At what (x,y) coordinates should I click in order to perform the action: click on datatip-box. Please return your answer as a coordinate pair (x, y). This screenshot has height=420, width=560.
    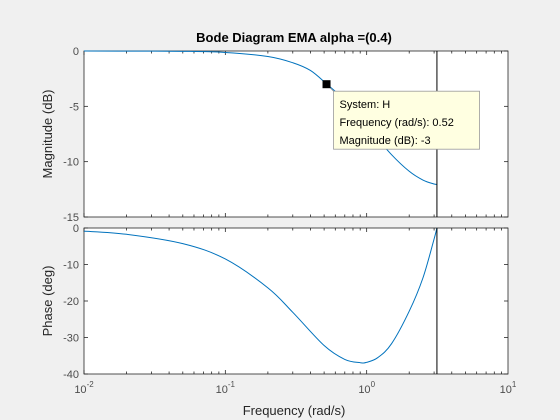
    Looking at the image, I should click on (406, 120).